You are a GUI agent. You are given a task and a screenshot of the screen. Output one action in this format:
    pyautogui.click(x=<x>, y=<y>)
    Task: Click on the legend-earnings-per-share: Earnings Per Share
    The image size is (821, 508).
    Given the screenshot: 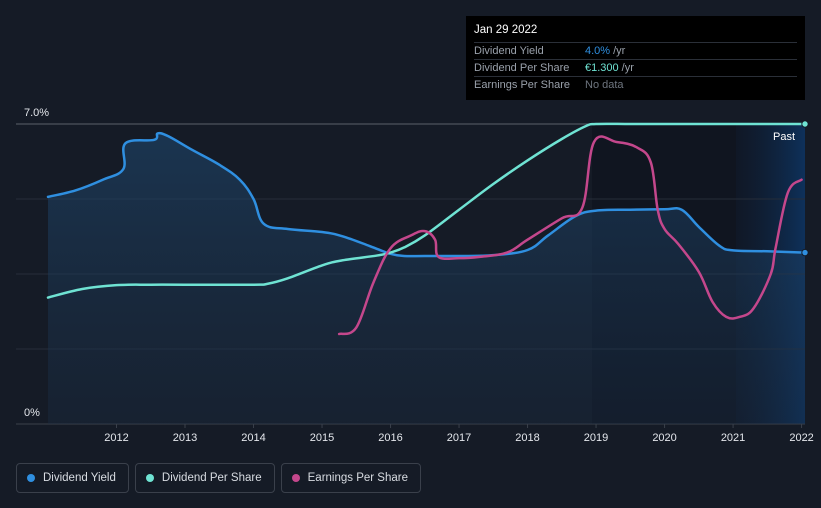 What is the action you would take?
    pyautogui.click(x=350, y=478)
    